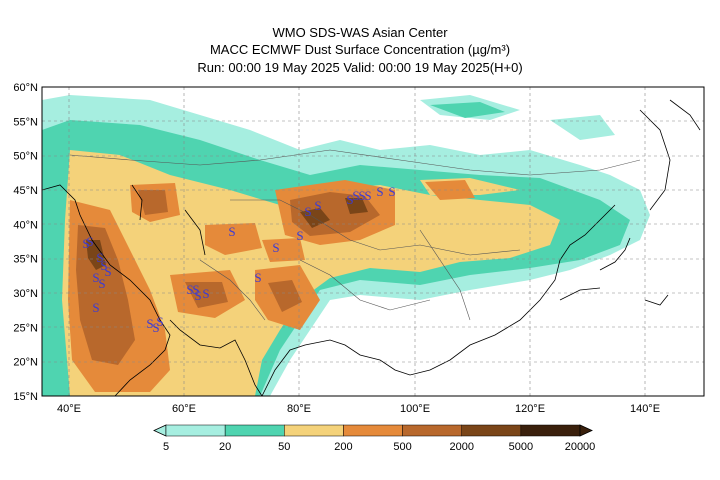 The image size is (720, 480). I want to click on lon-tick-label: 100°E, so click(415, 409).